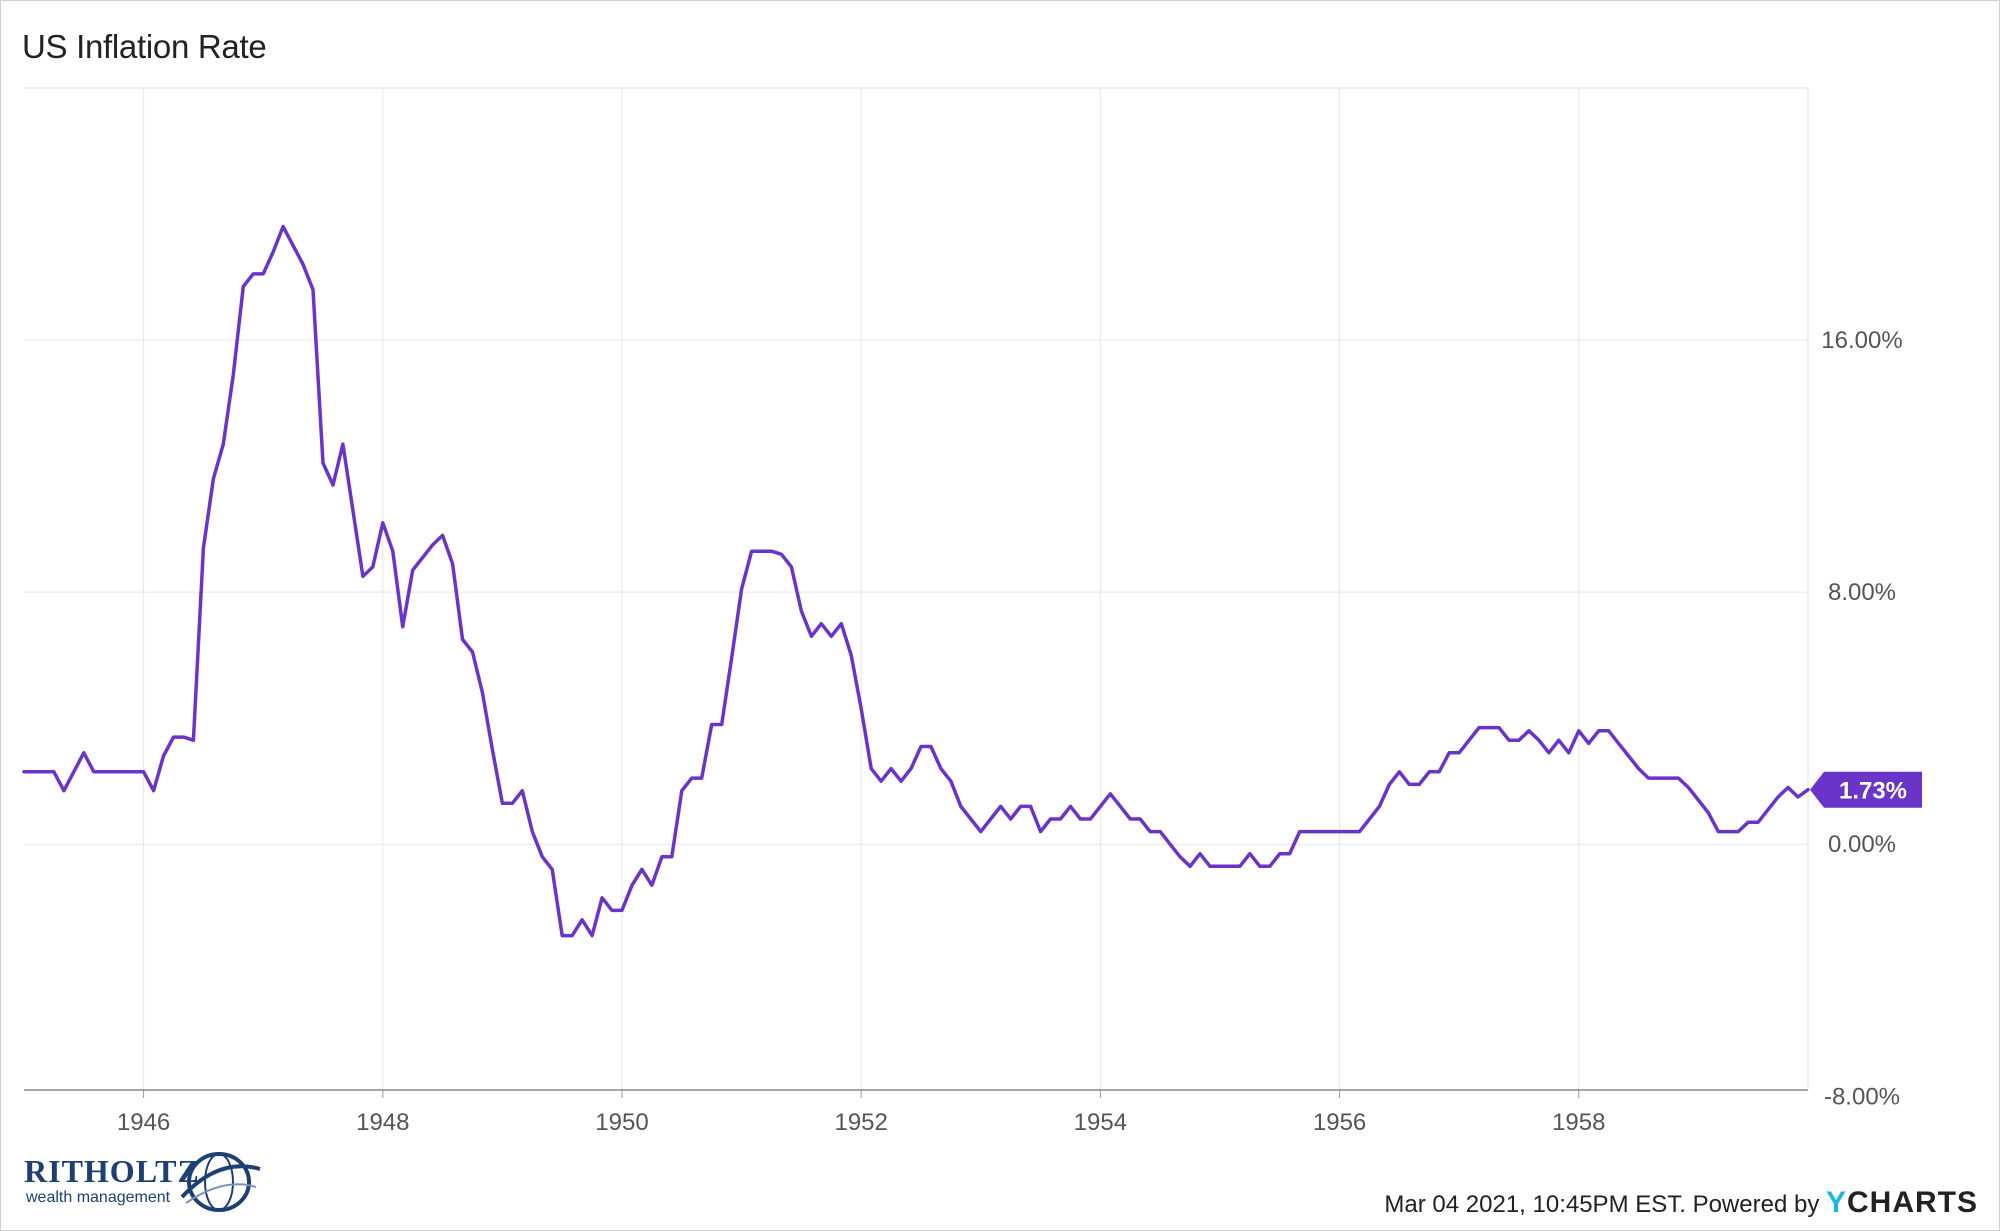 Image resolution: width=2000 pixels, height=1231 pixels. I want to click on footer-timestamp: Mar 04 2021, 10:45PM EST. Powered by, so click(1602, 1204).